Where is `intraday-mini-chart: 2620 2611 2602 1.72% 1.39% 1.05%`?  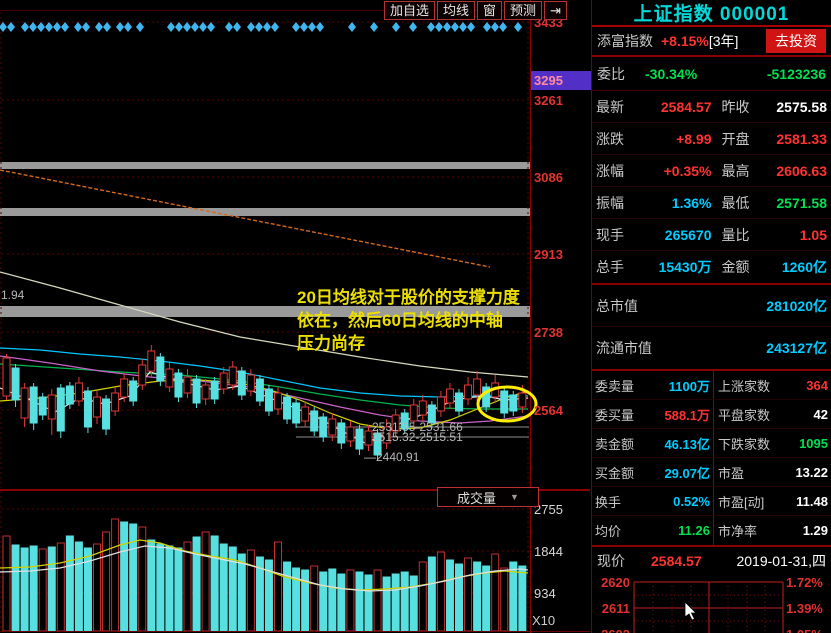 intraday-mini-chart: 2620 2611 2602 1.72% 1.39% 1.05% is located at coordinates (711, 604).